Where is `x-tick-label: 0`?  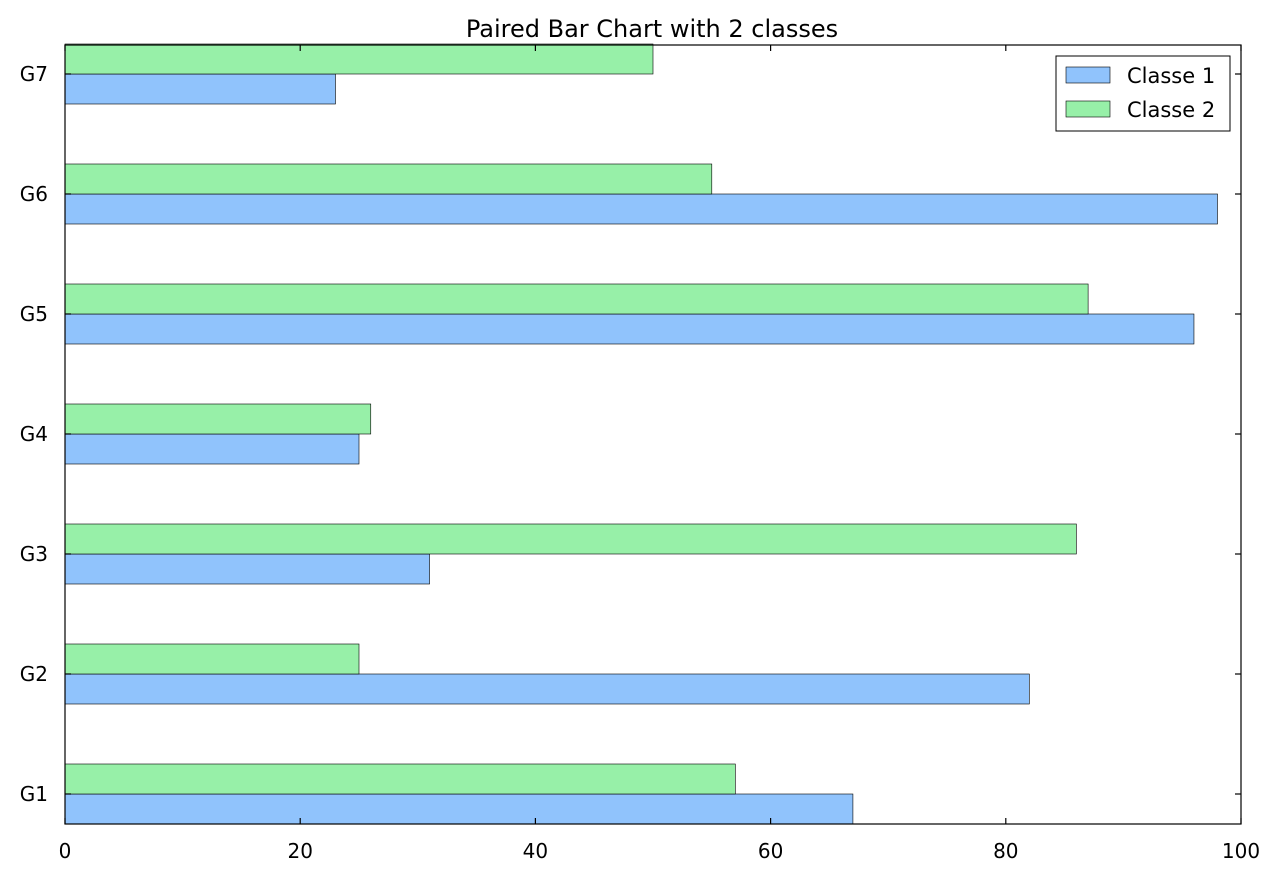
x-tick-label: 0 is located at coordinates (65, 851).